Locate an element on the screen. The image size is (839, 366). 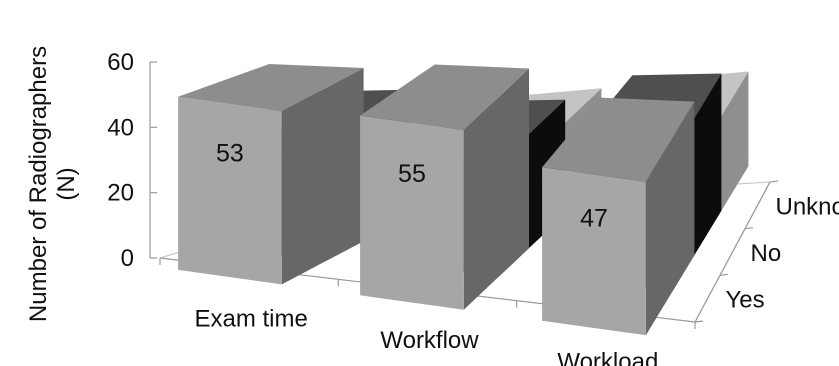
y-tick-label: 20 is located at coordinates (120, 193).